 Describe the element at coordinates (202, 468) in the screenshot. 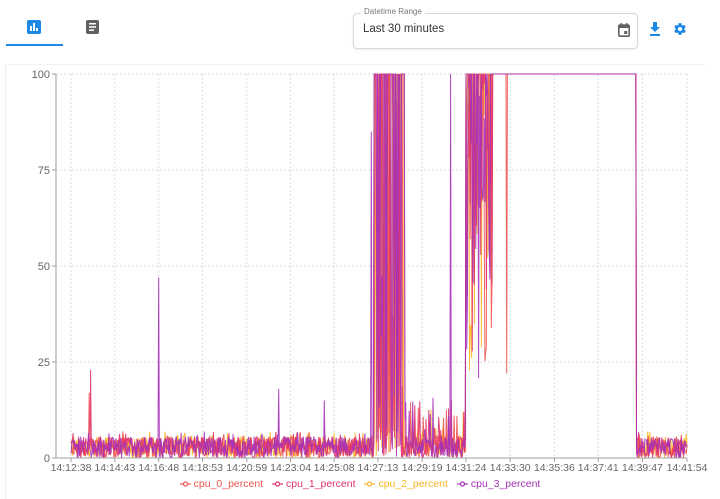

I see `svg-text: 14:18:53` at that location.